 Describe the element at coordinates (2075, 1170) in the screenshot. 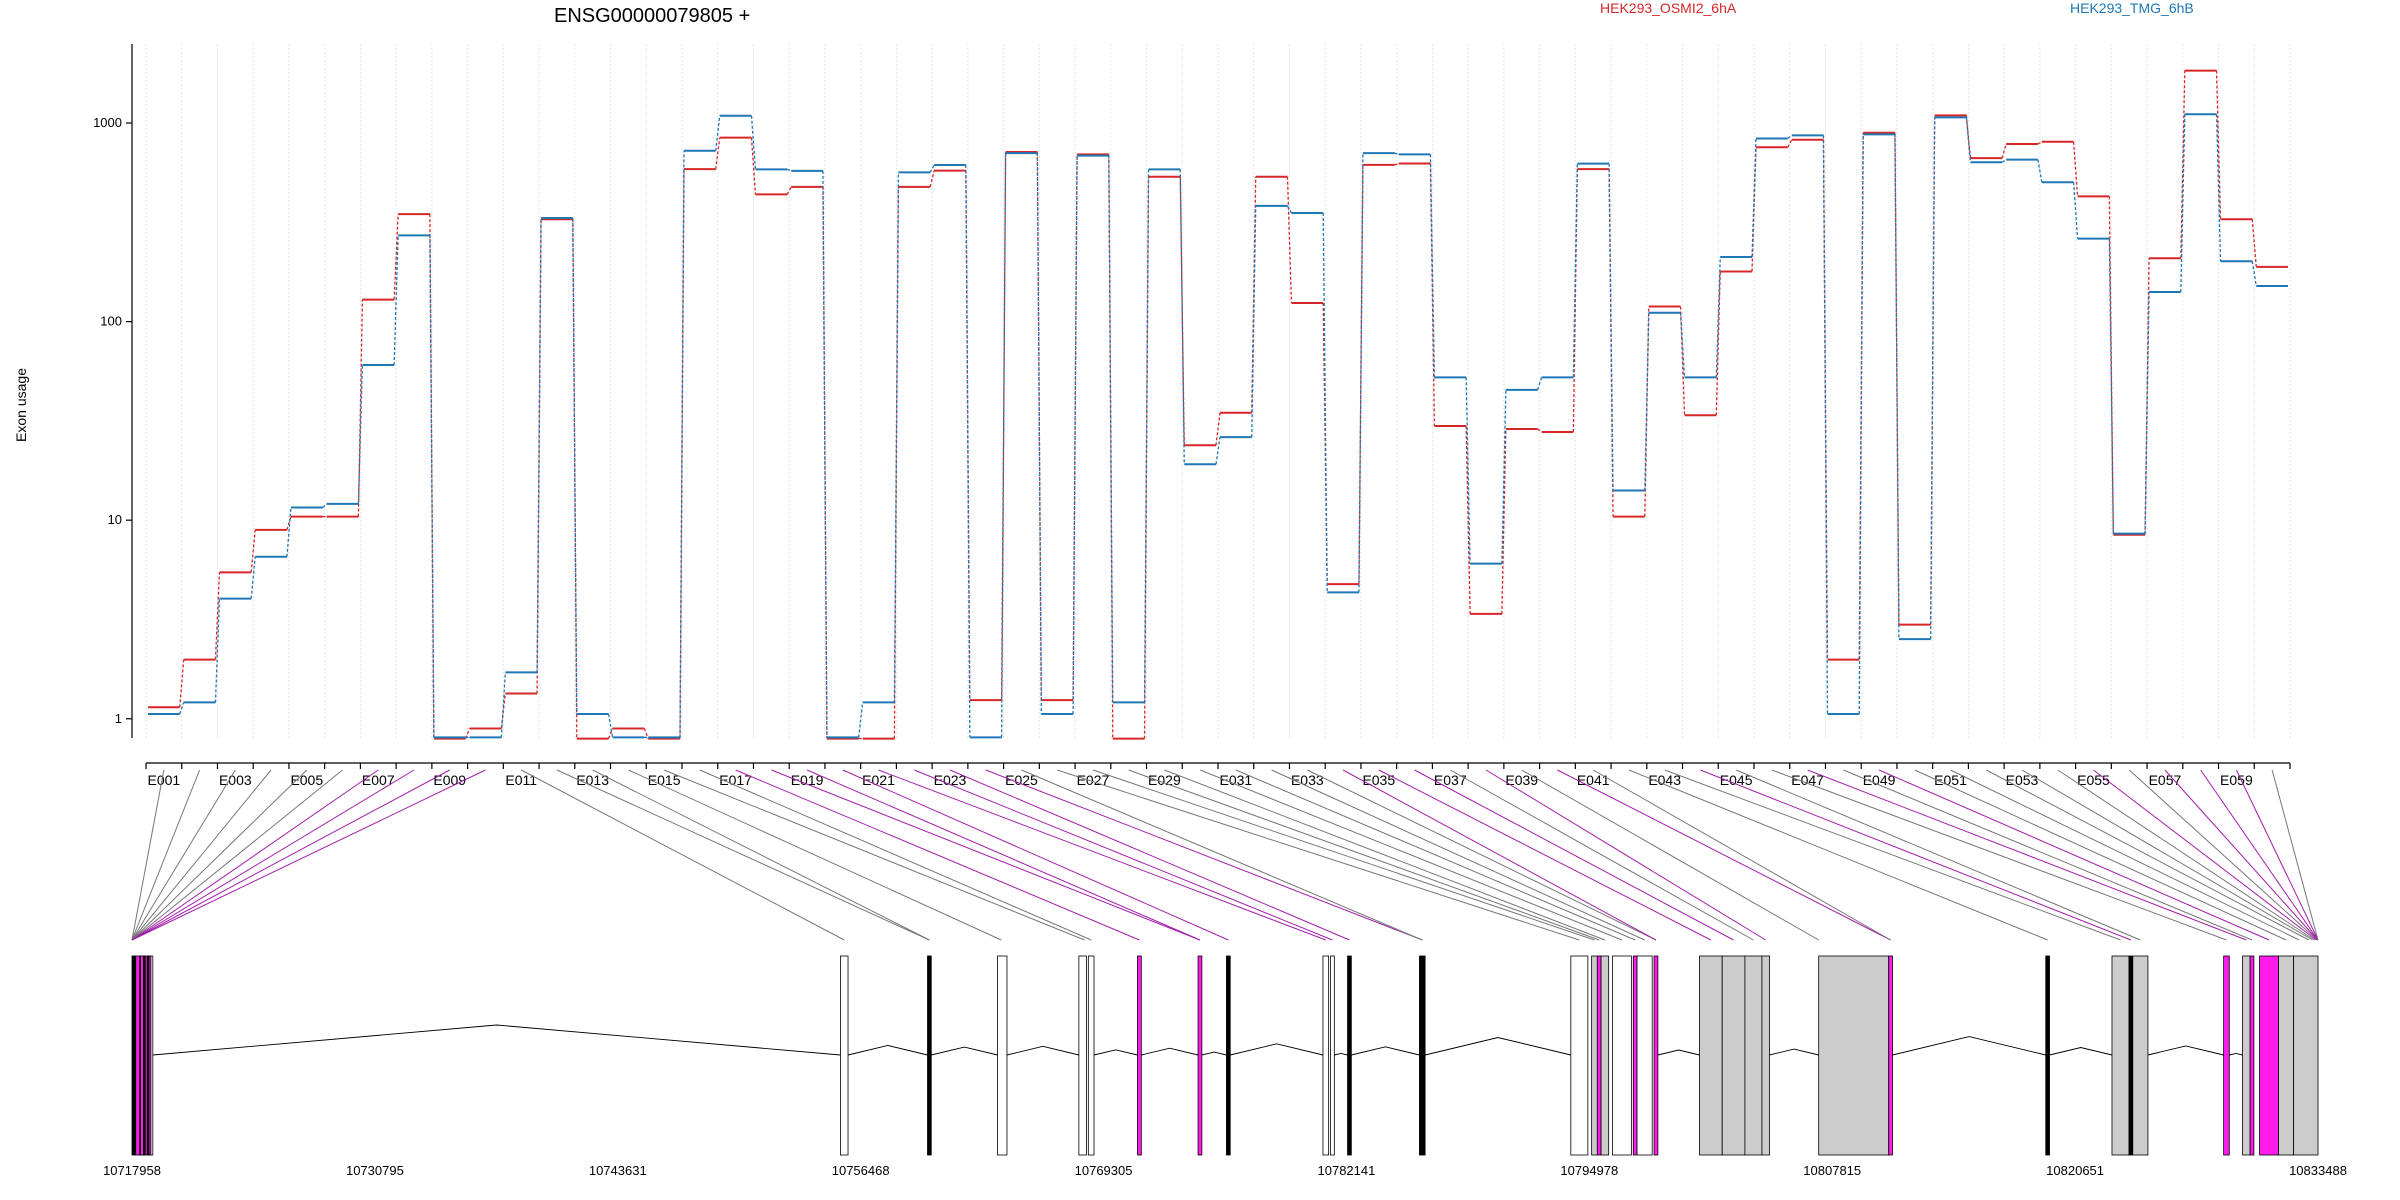

I see `genomic-coordinate-label: 10820651` at that location.